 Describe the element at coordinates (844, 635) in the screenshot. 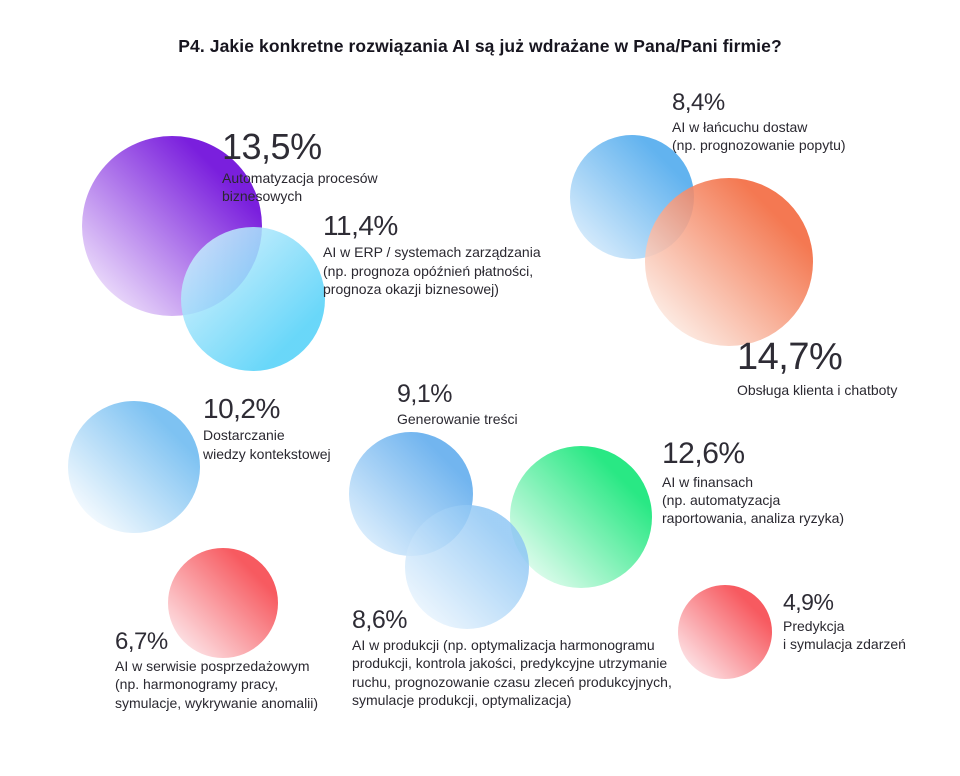

I see `desc-predykcja-symulacja: Predykcja i symulacja zdarzeń` at that location.